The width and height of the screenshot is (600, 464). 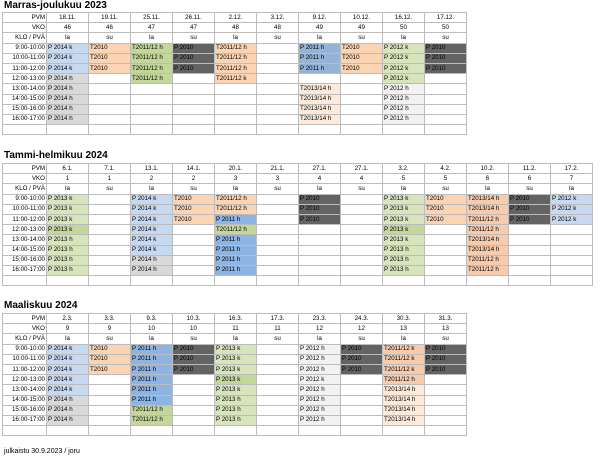 I want to click on date-row-cell: 20.1., so click(x=235, y=168).